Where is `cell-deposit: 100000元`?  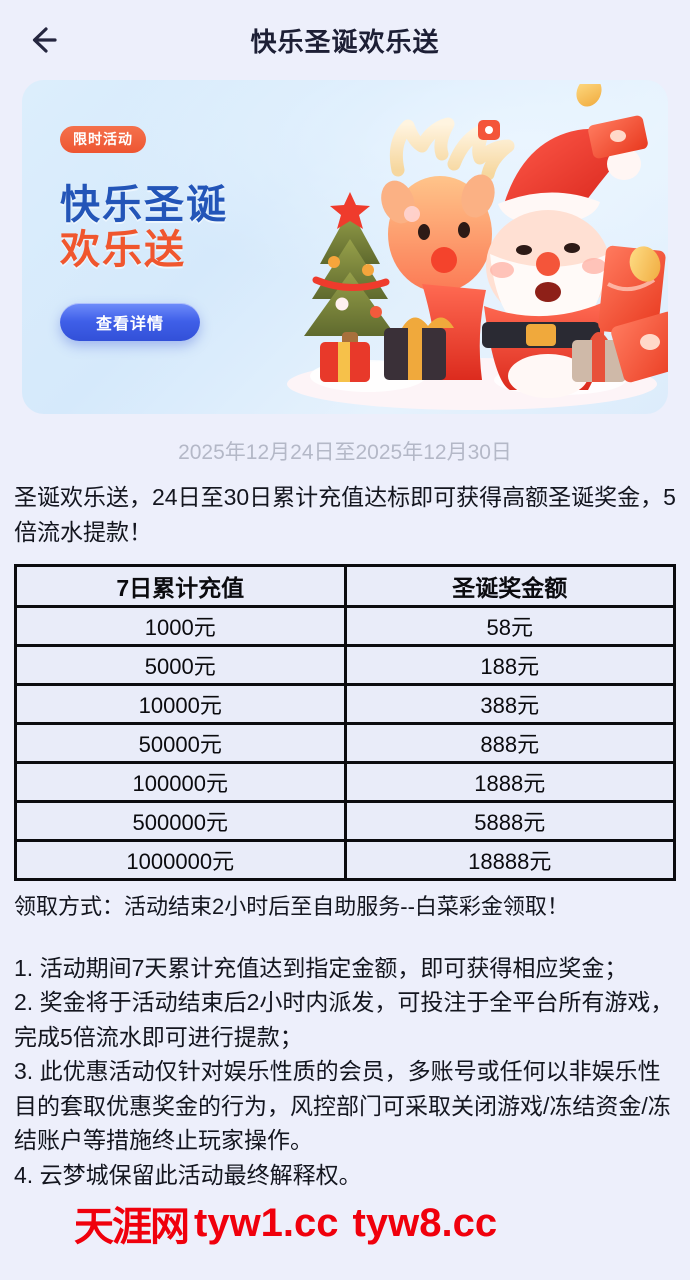 cell-deposit: 100000元 is located at coordinates (180, 781).